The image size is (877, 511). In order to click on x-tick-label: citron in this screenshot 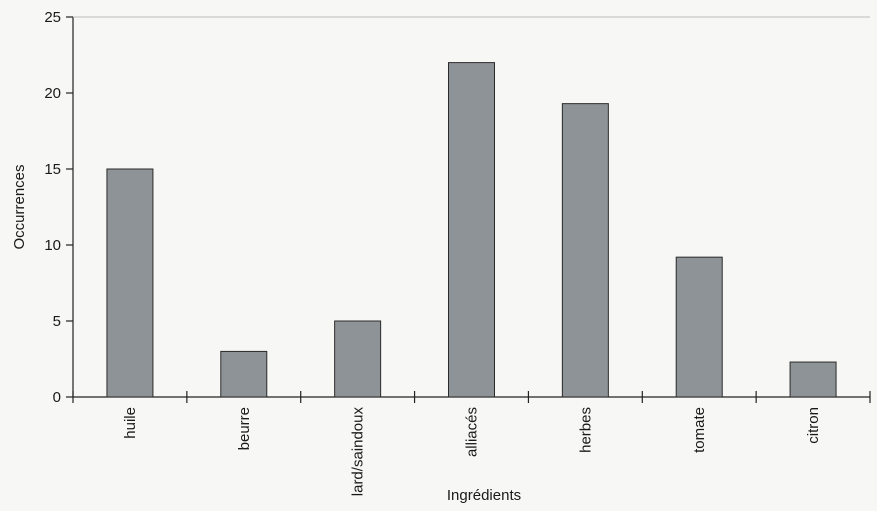, I will do `click(813, 425)`.